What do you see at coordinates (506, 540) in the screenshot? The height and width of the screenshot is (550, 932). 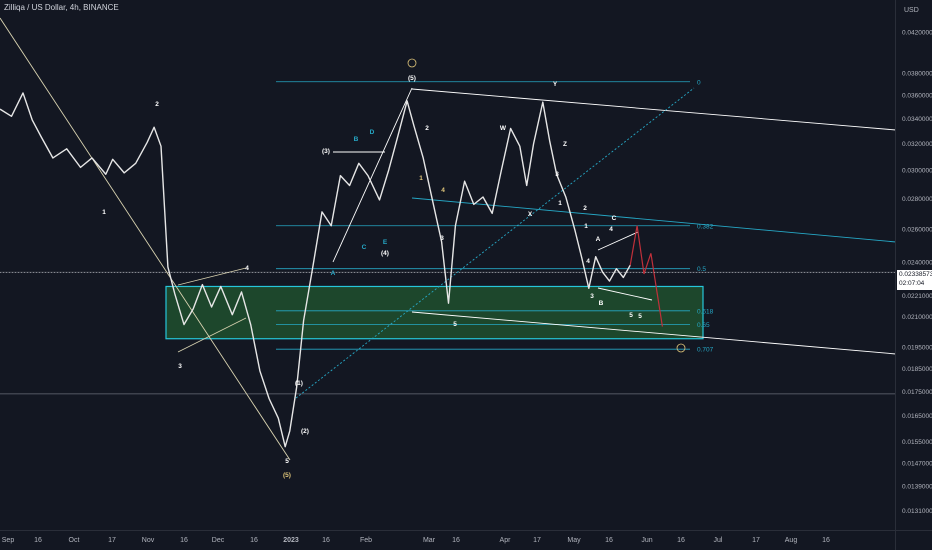 I see `x-tick-label: Apr` at bounding box center [506, 540].